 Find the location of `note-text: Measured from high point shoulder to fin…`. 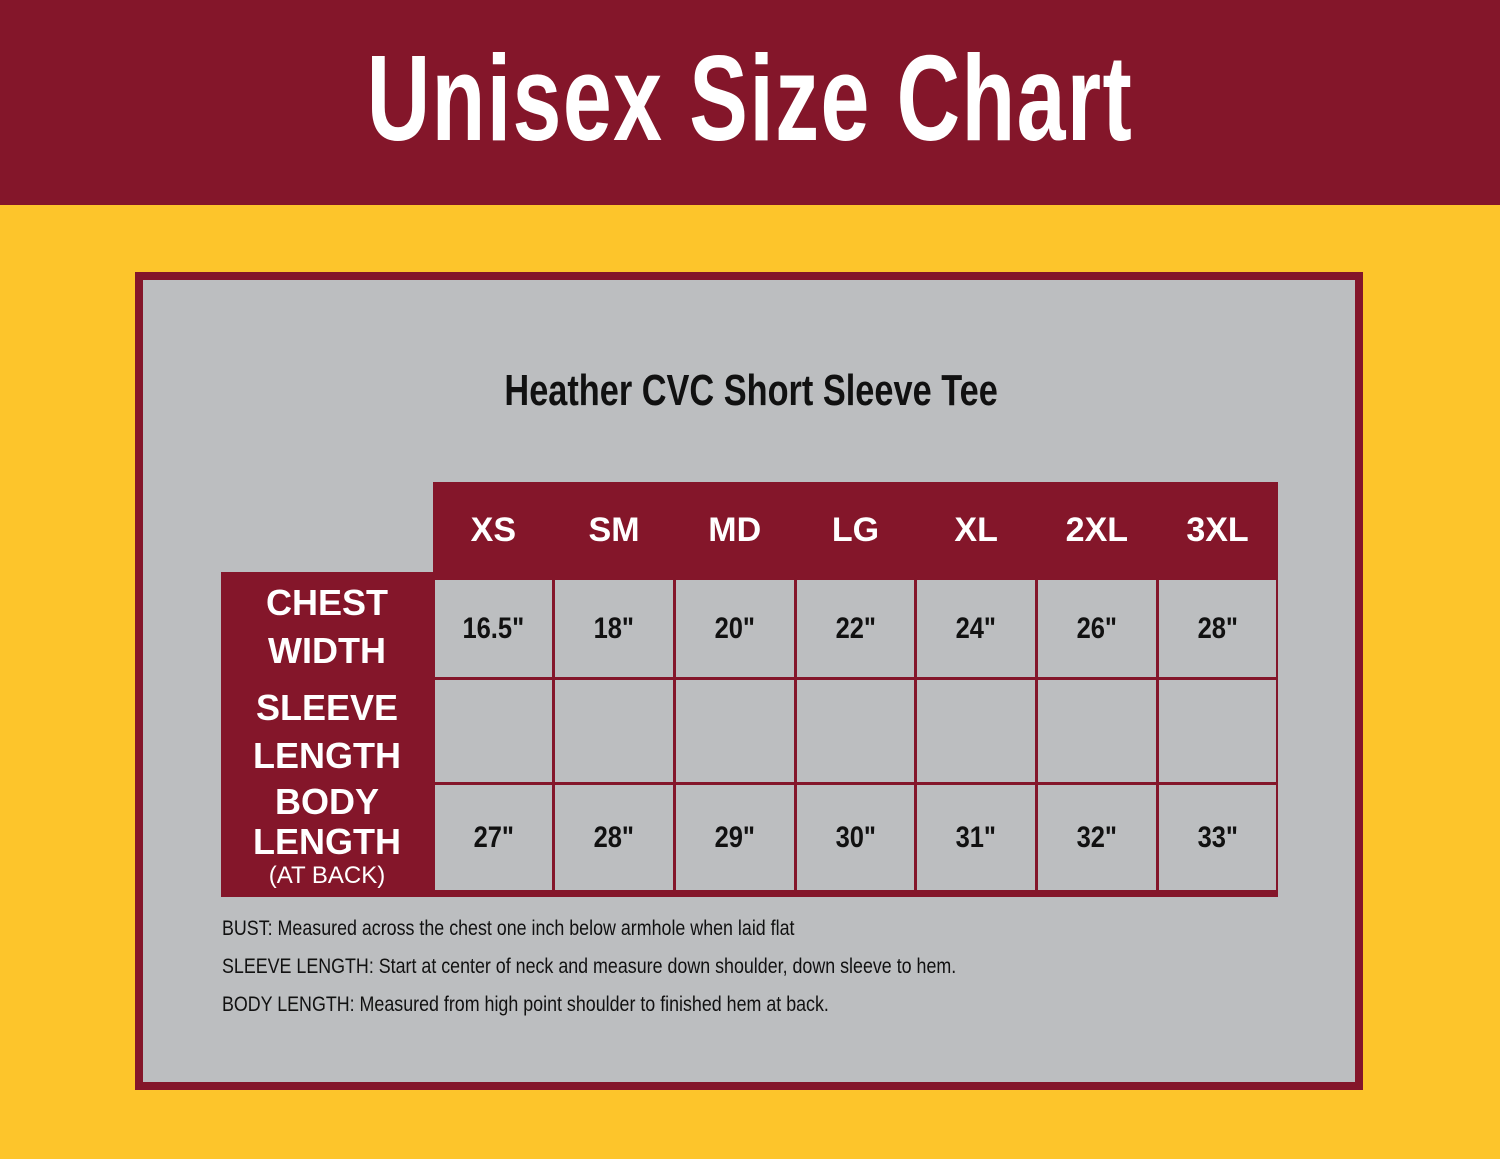

note-text: Measured from high point shoulder to fin… is located at coordinates (591, 1004).